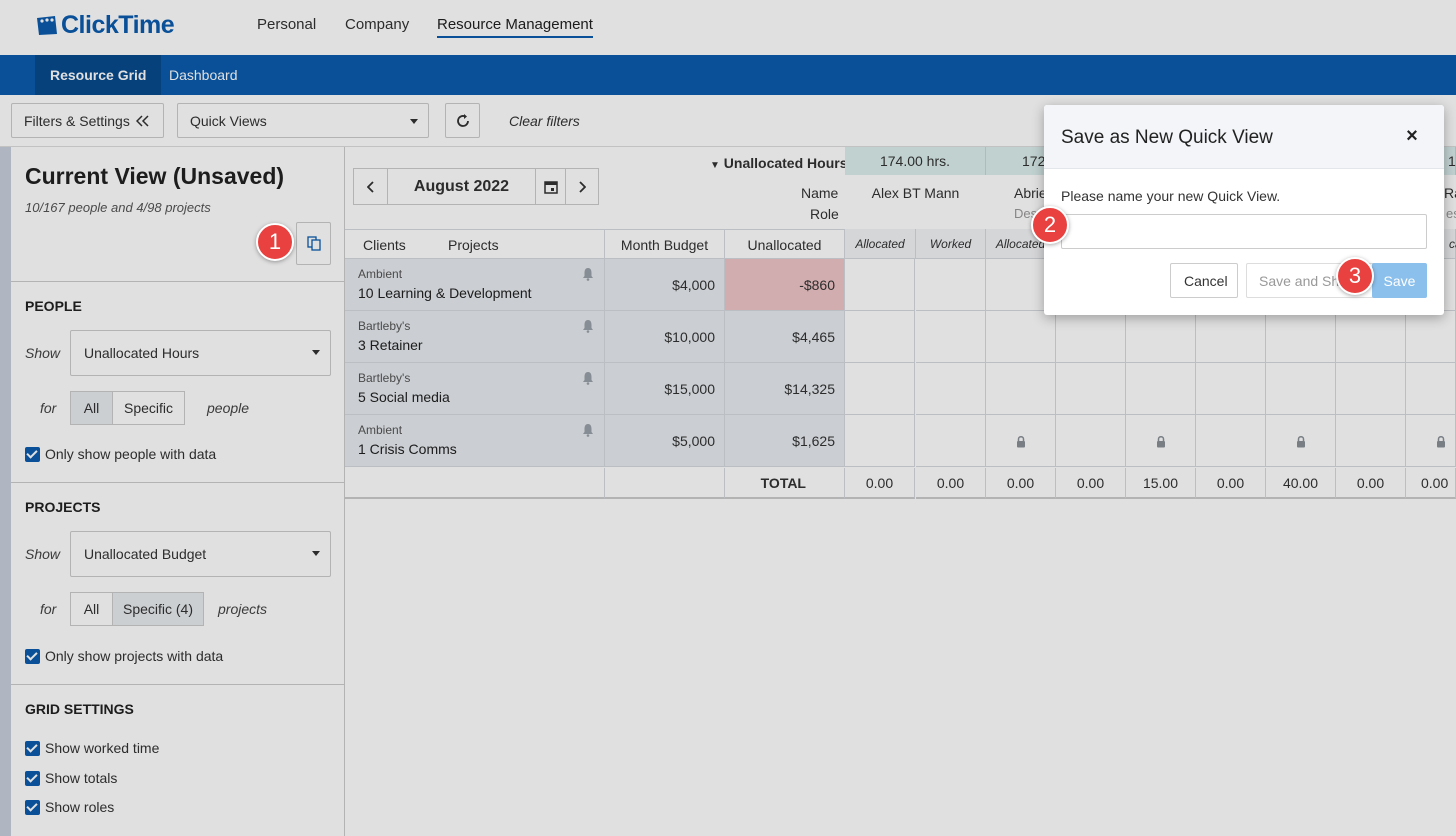 The width and height of the screenshot is (1456, 836). Describe the element at coordinates (1204, 280) in the screenshot. I see `cancel-button: Cancel` at that location.